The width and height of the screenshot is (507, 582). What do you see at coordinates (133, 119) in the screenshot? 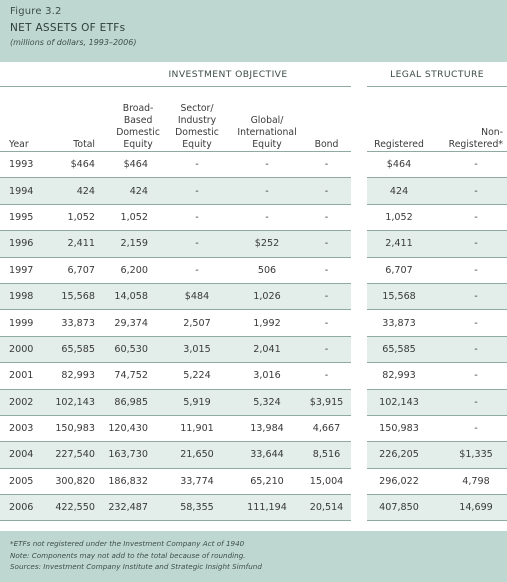
I see `col-broad-based-domestic-equity: Broad- Based Domestic Equity` at bounding box center [133, 119].